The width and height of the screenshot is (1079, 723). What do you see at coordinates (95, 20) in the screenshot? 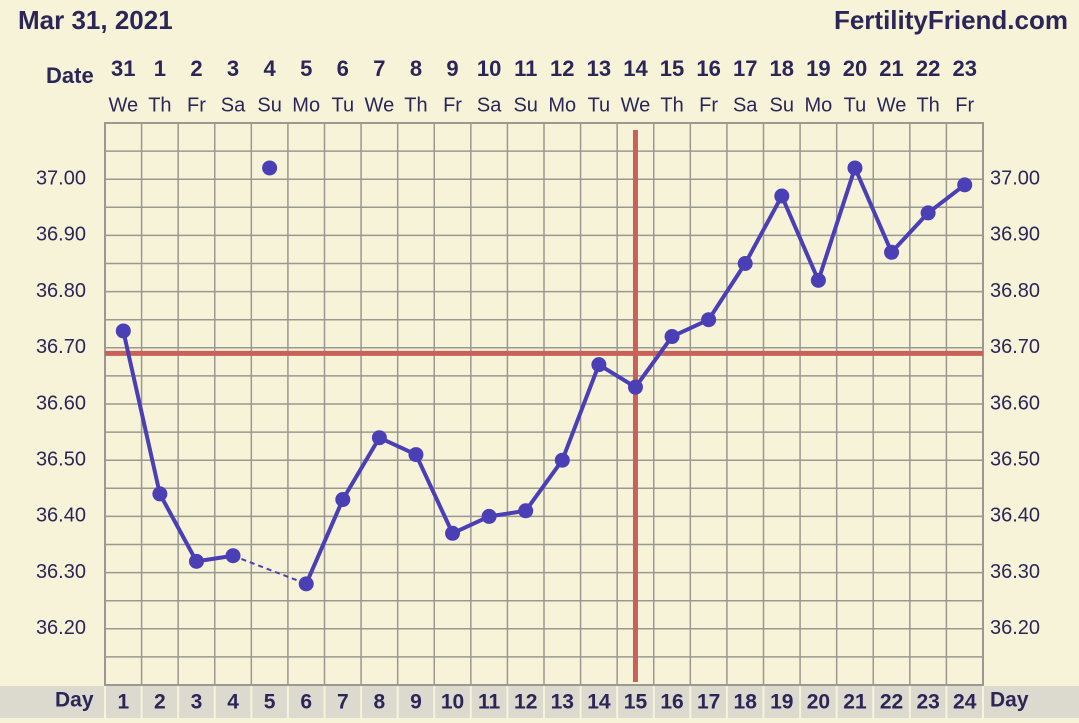
I see `chart-title: Mar 31, 2021` at bounding box center [95, 20].